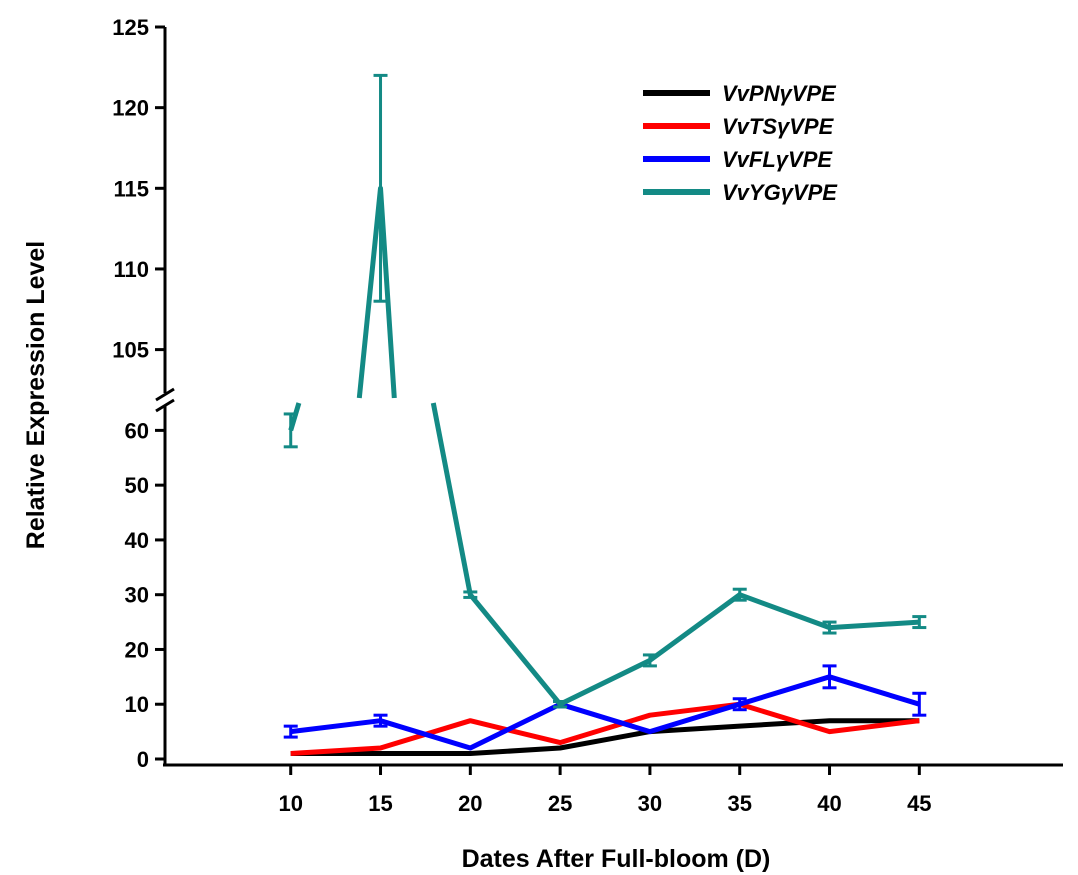 The image size is (1078, 875). I want to click on legend-label: VvTSγVPE, so click(778, 126).